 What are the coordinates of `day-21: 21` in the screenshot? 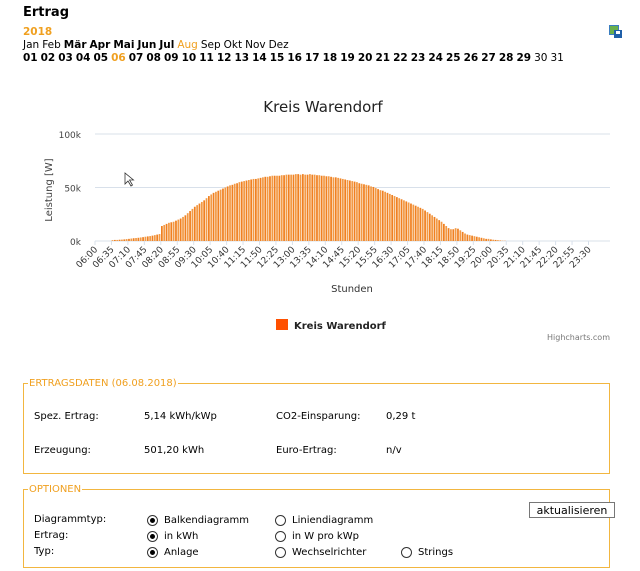 It's located at (383, 58).